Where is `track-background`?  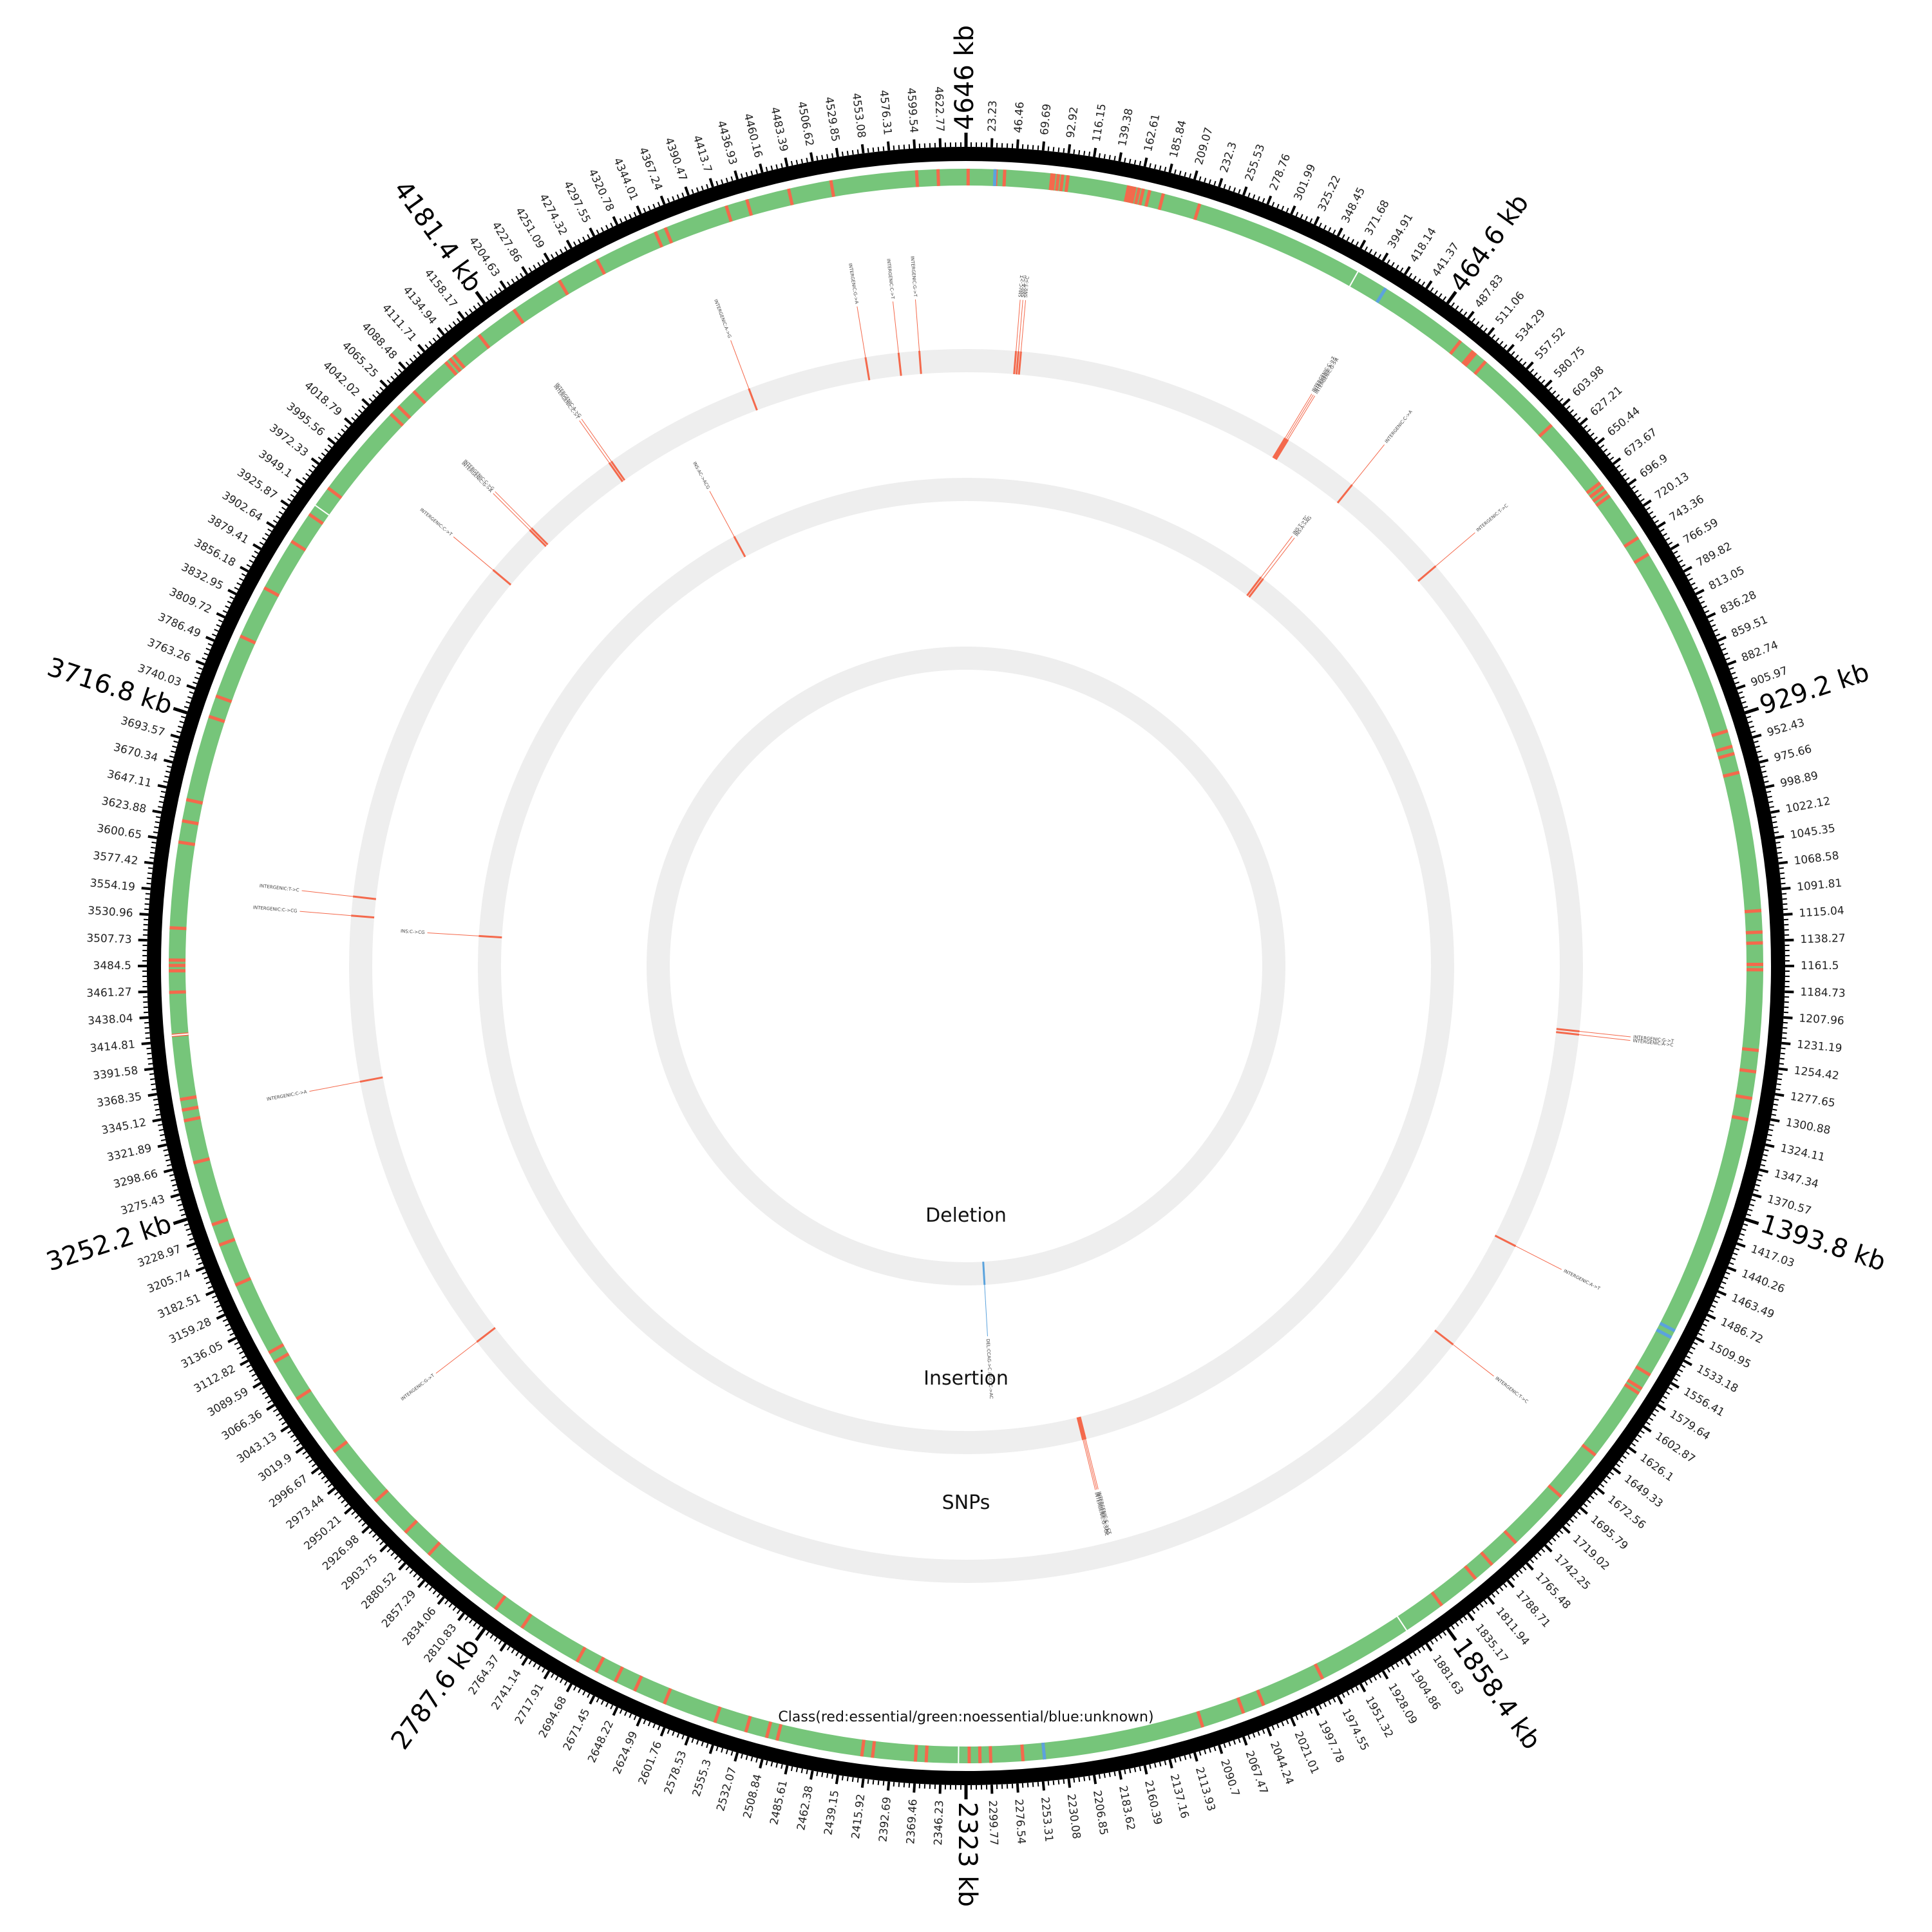
track-background is located at coordinates (966, 966).